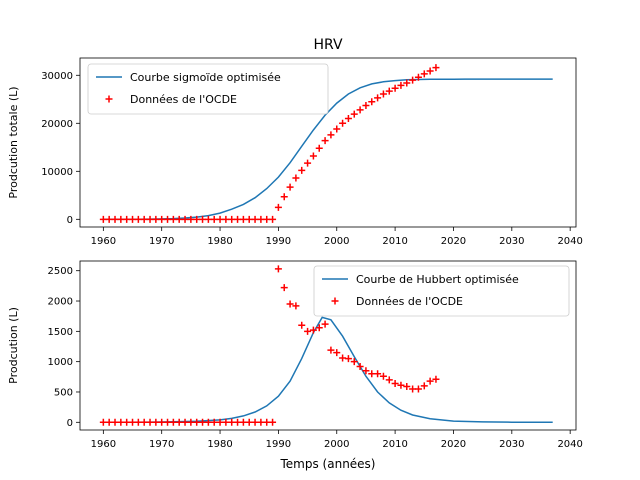 The image size is (640, 480). What do you see at coordinates (437, 279) in the screenshot?
I see `legend-label: Courbe de Hubbert optimisée` at bounding box center [437, 279].